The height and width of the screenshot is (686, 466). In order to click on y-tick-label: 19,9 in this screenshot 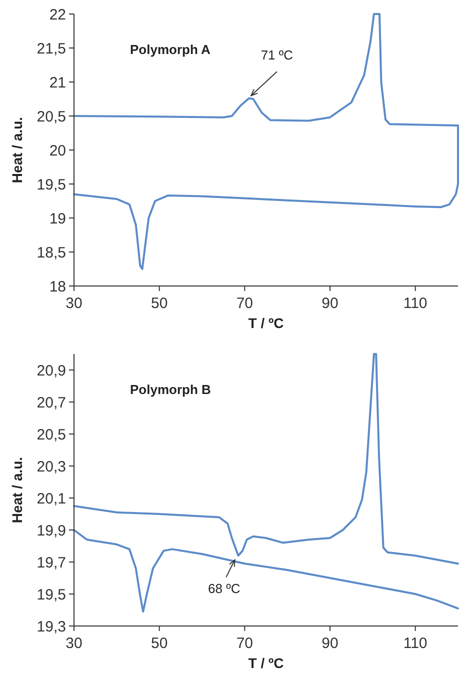, I will do `click(51, 531)`.